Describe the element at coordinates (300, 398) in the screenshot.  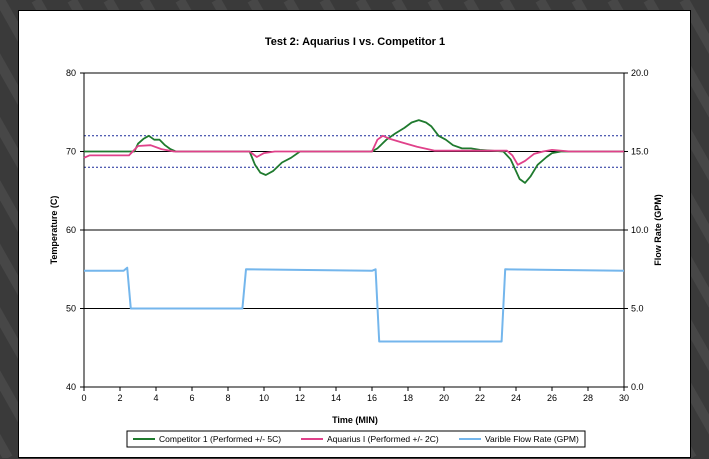
I see `x-tick-label: 12` at that location.